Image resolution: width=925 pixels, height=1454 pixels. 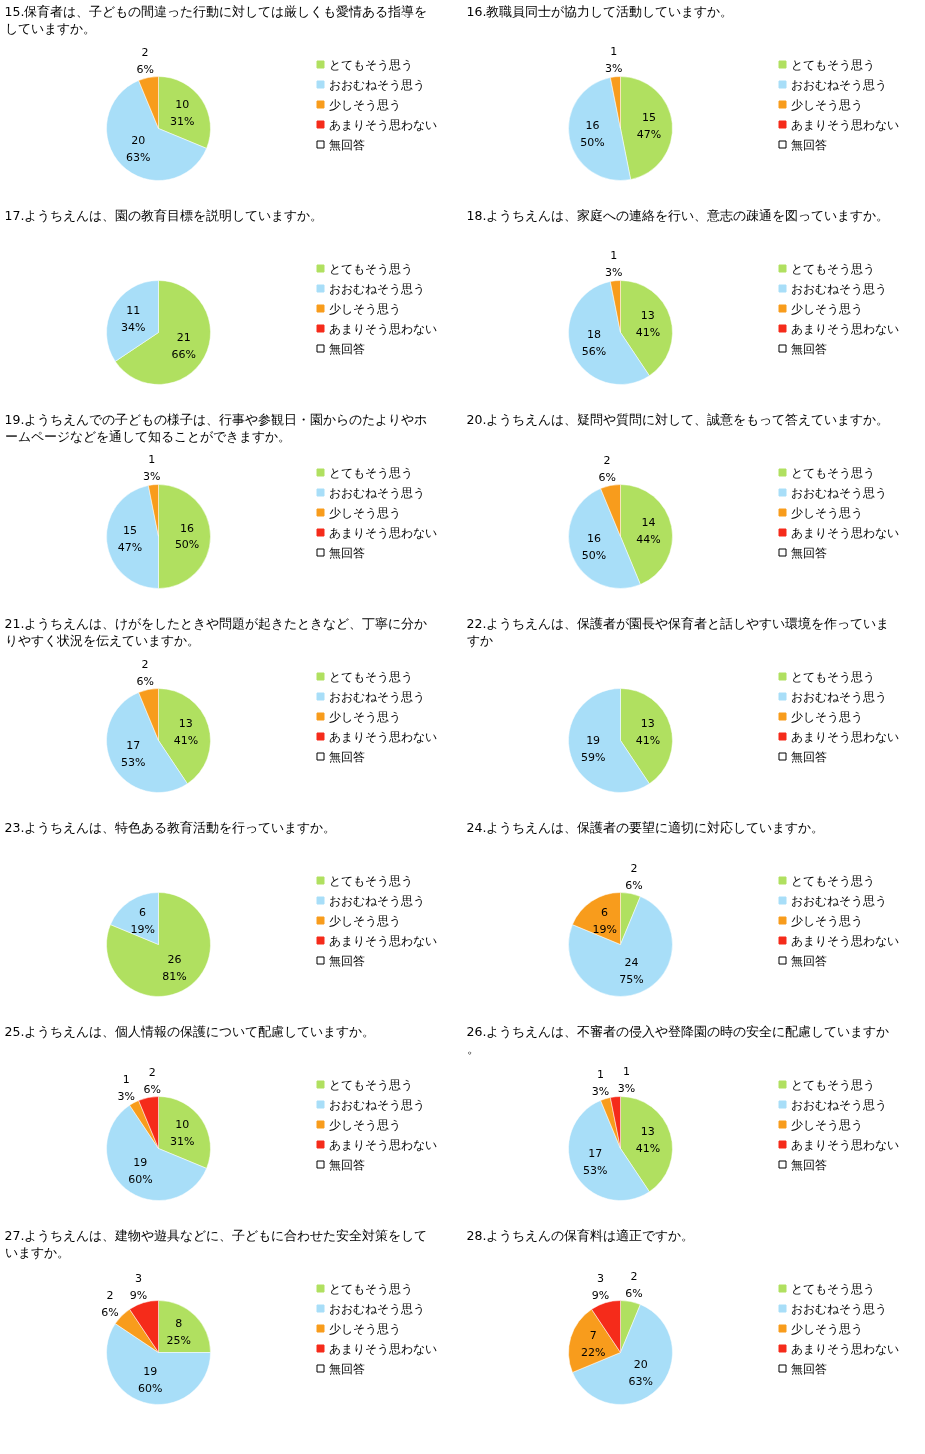 I want to click on chart-title: 26.ようちえんは、不審者の侵入や登降園の時の安全に配慮していますか。, so click(x=678, y=1039).